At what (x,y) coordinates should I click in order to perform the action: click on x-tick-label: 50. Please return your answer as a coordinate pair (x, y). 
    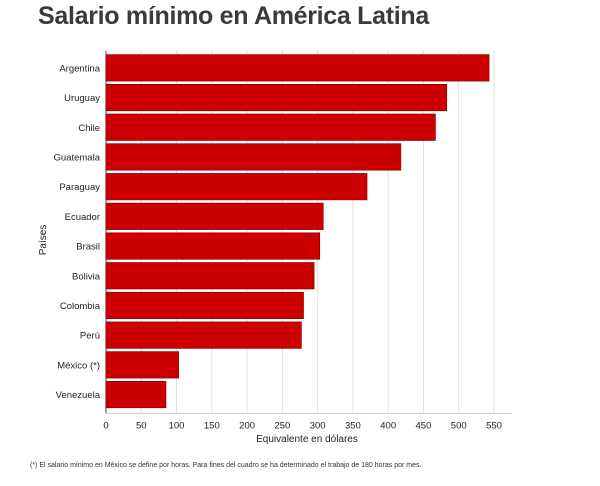
    Looking at the image, I should click on (141, 425).